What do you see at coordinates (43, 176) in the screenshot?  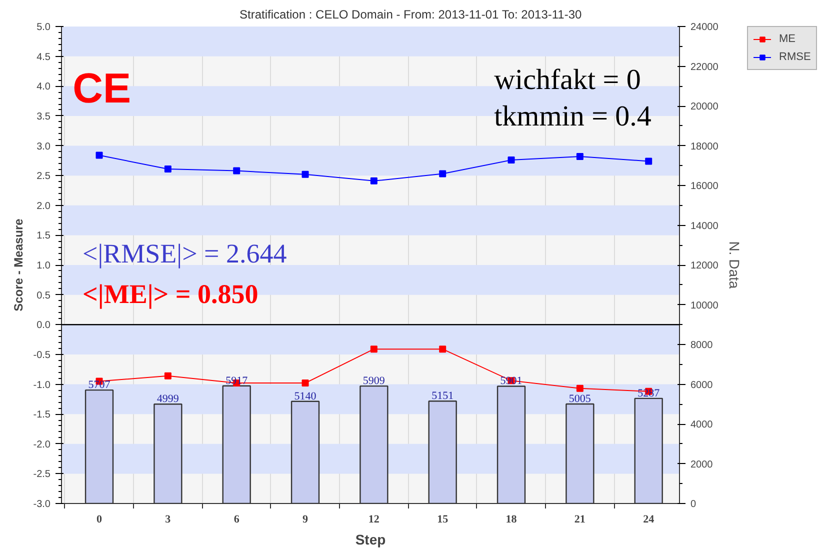 I see `y-tick-label: 2.5` at bounding box center [43, 176].